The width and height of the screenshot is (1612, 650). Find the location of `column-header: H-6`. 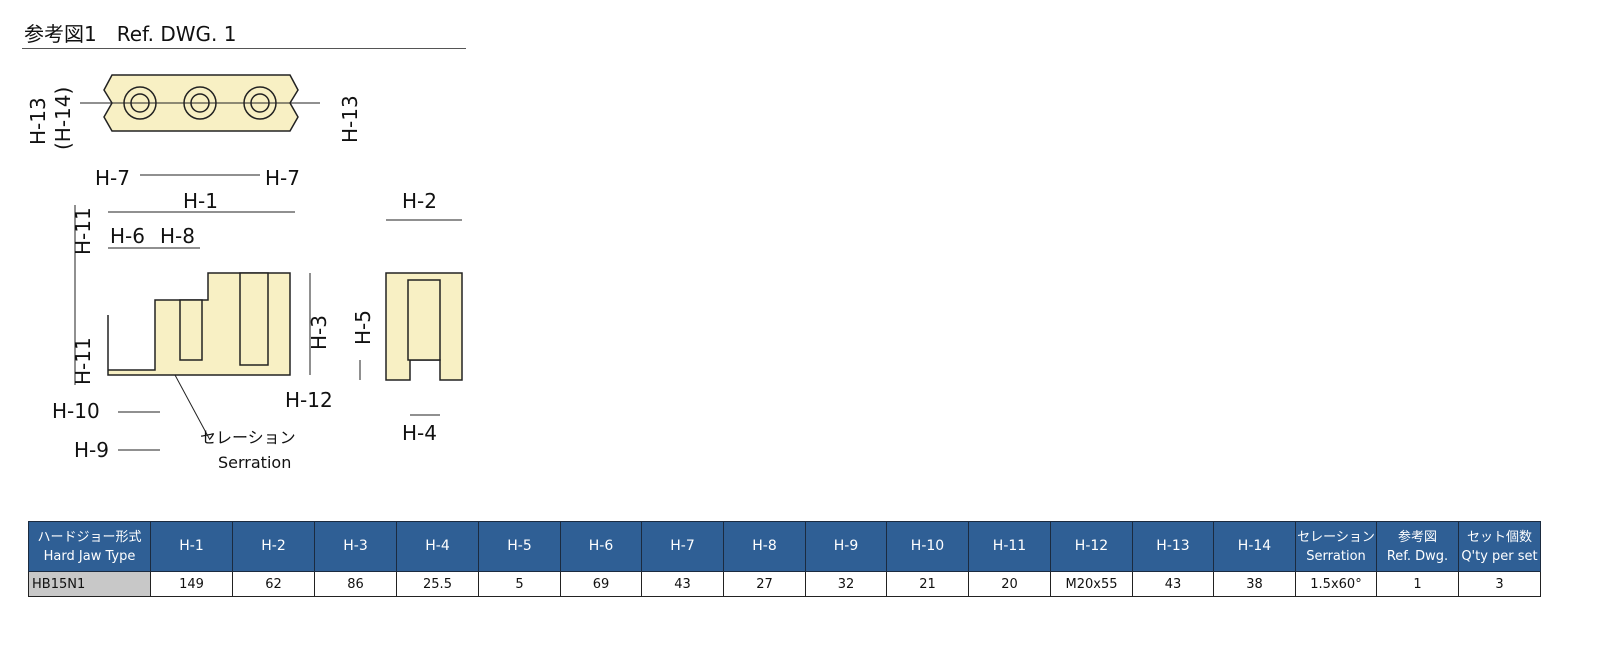

column-header: H-6 is located at coordinates (601, 546).